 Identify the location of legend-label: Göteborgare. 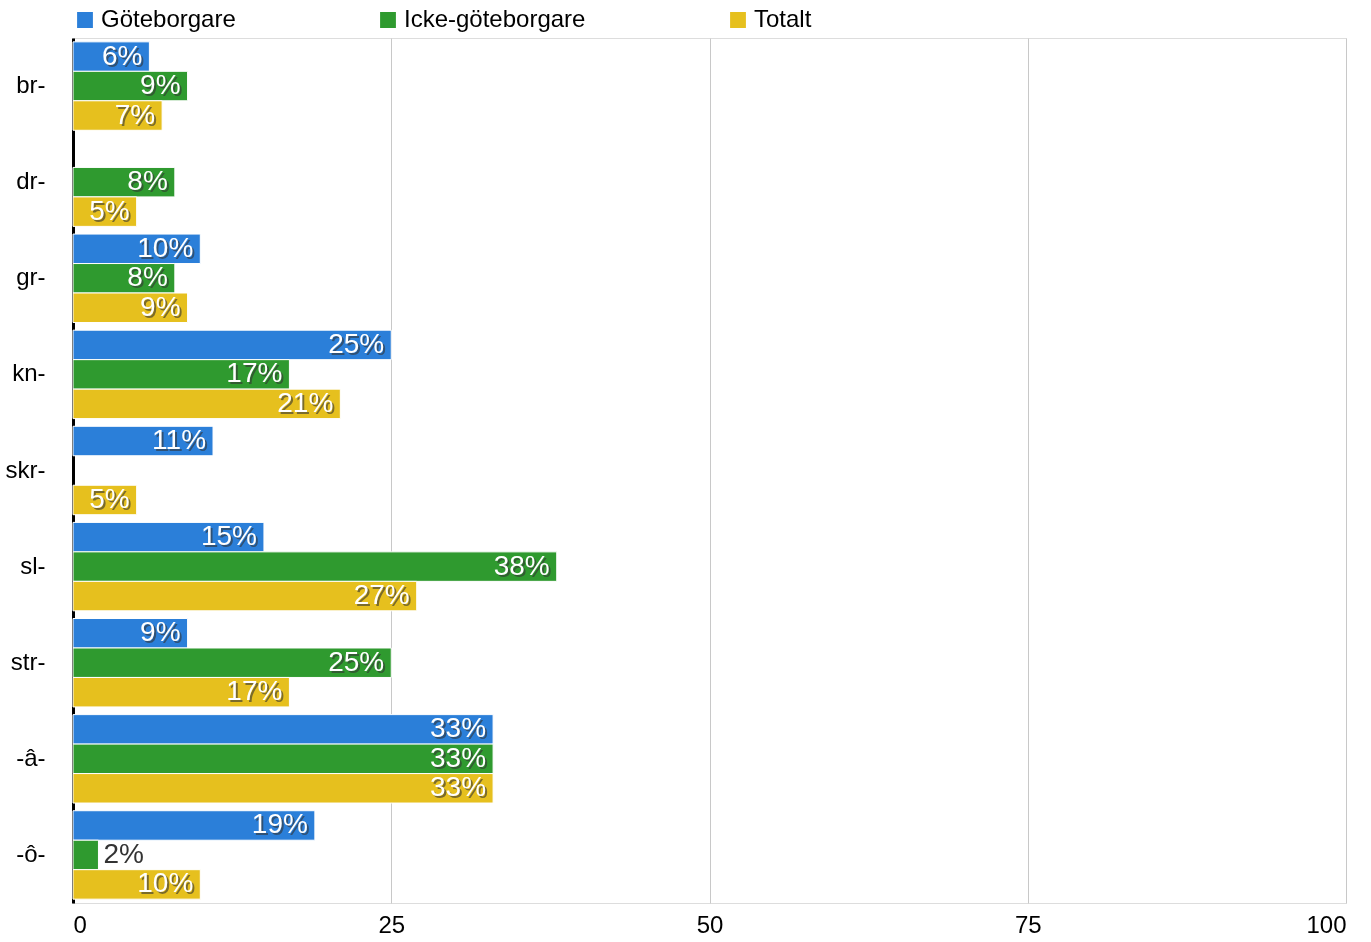
(168, 18).